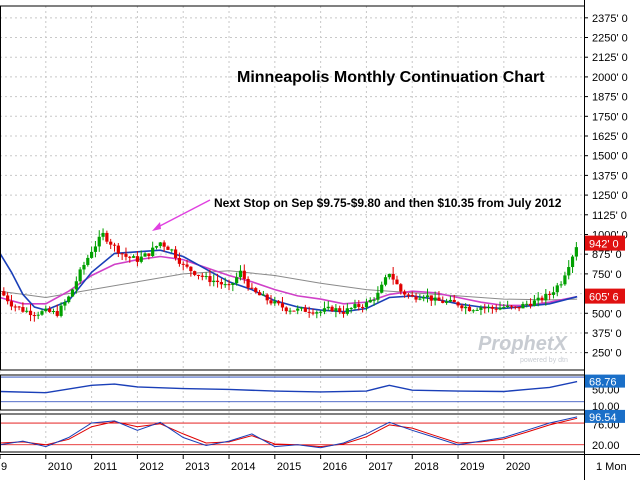 The height and width of the screenshot is (485, 640). I want to click on ma-price-tag-bg, so click(605, 296).